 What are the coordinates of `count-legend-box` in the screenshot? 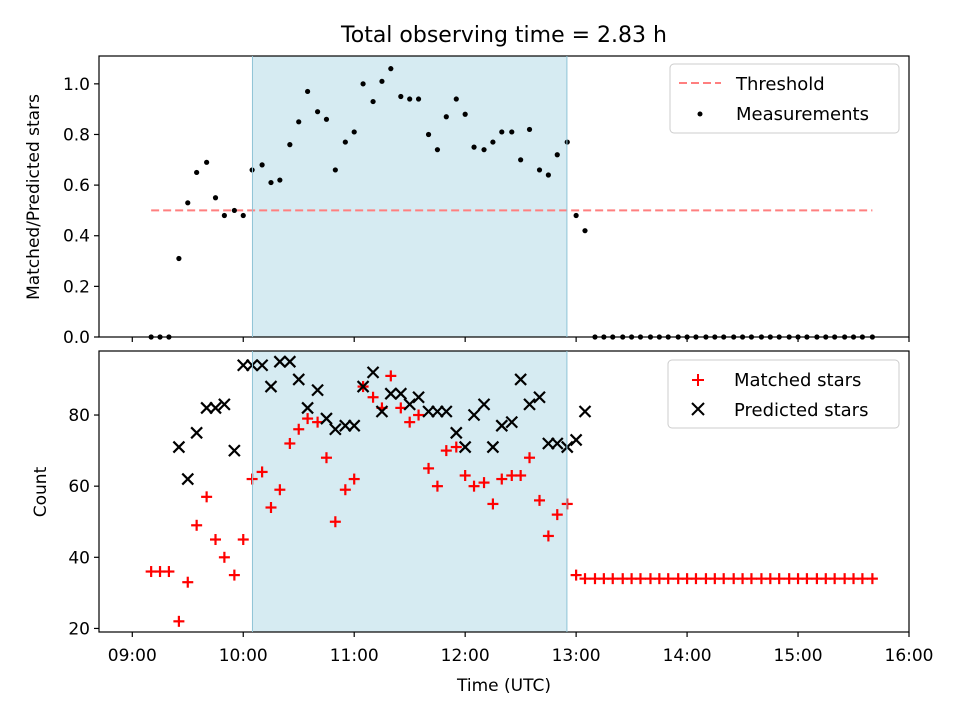 It's located at (783, 394).